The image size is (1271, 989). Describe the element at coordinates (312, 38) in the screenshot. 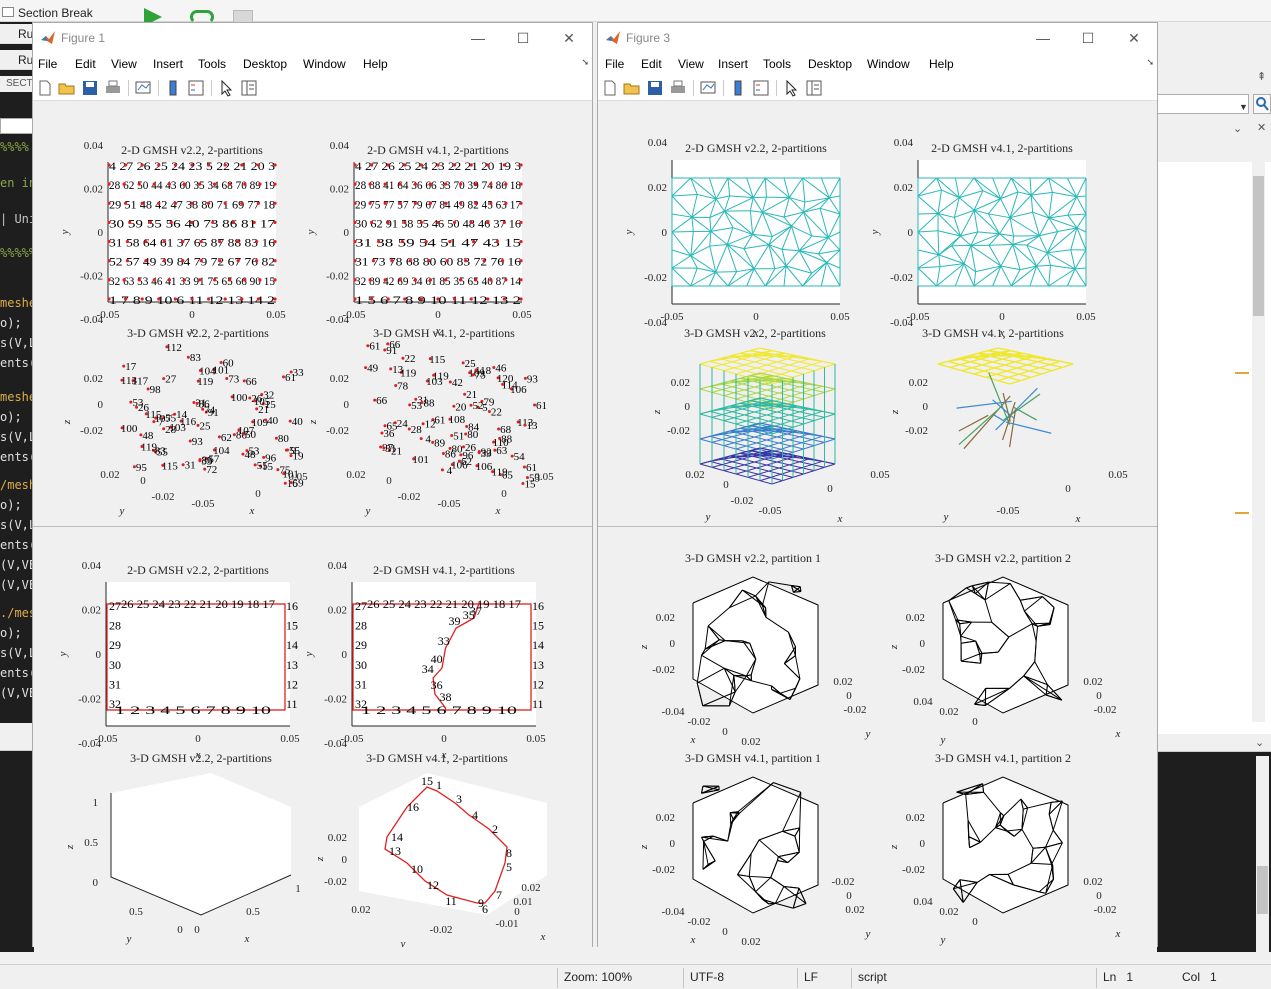

I see `figure-1-titlebar: Figure 1 — ☐ ✕` at that location.